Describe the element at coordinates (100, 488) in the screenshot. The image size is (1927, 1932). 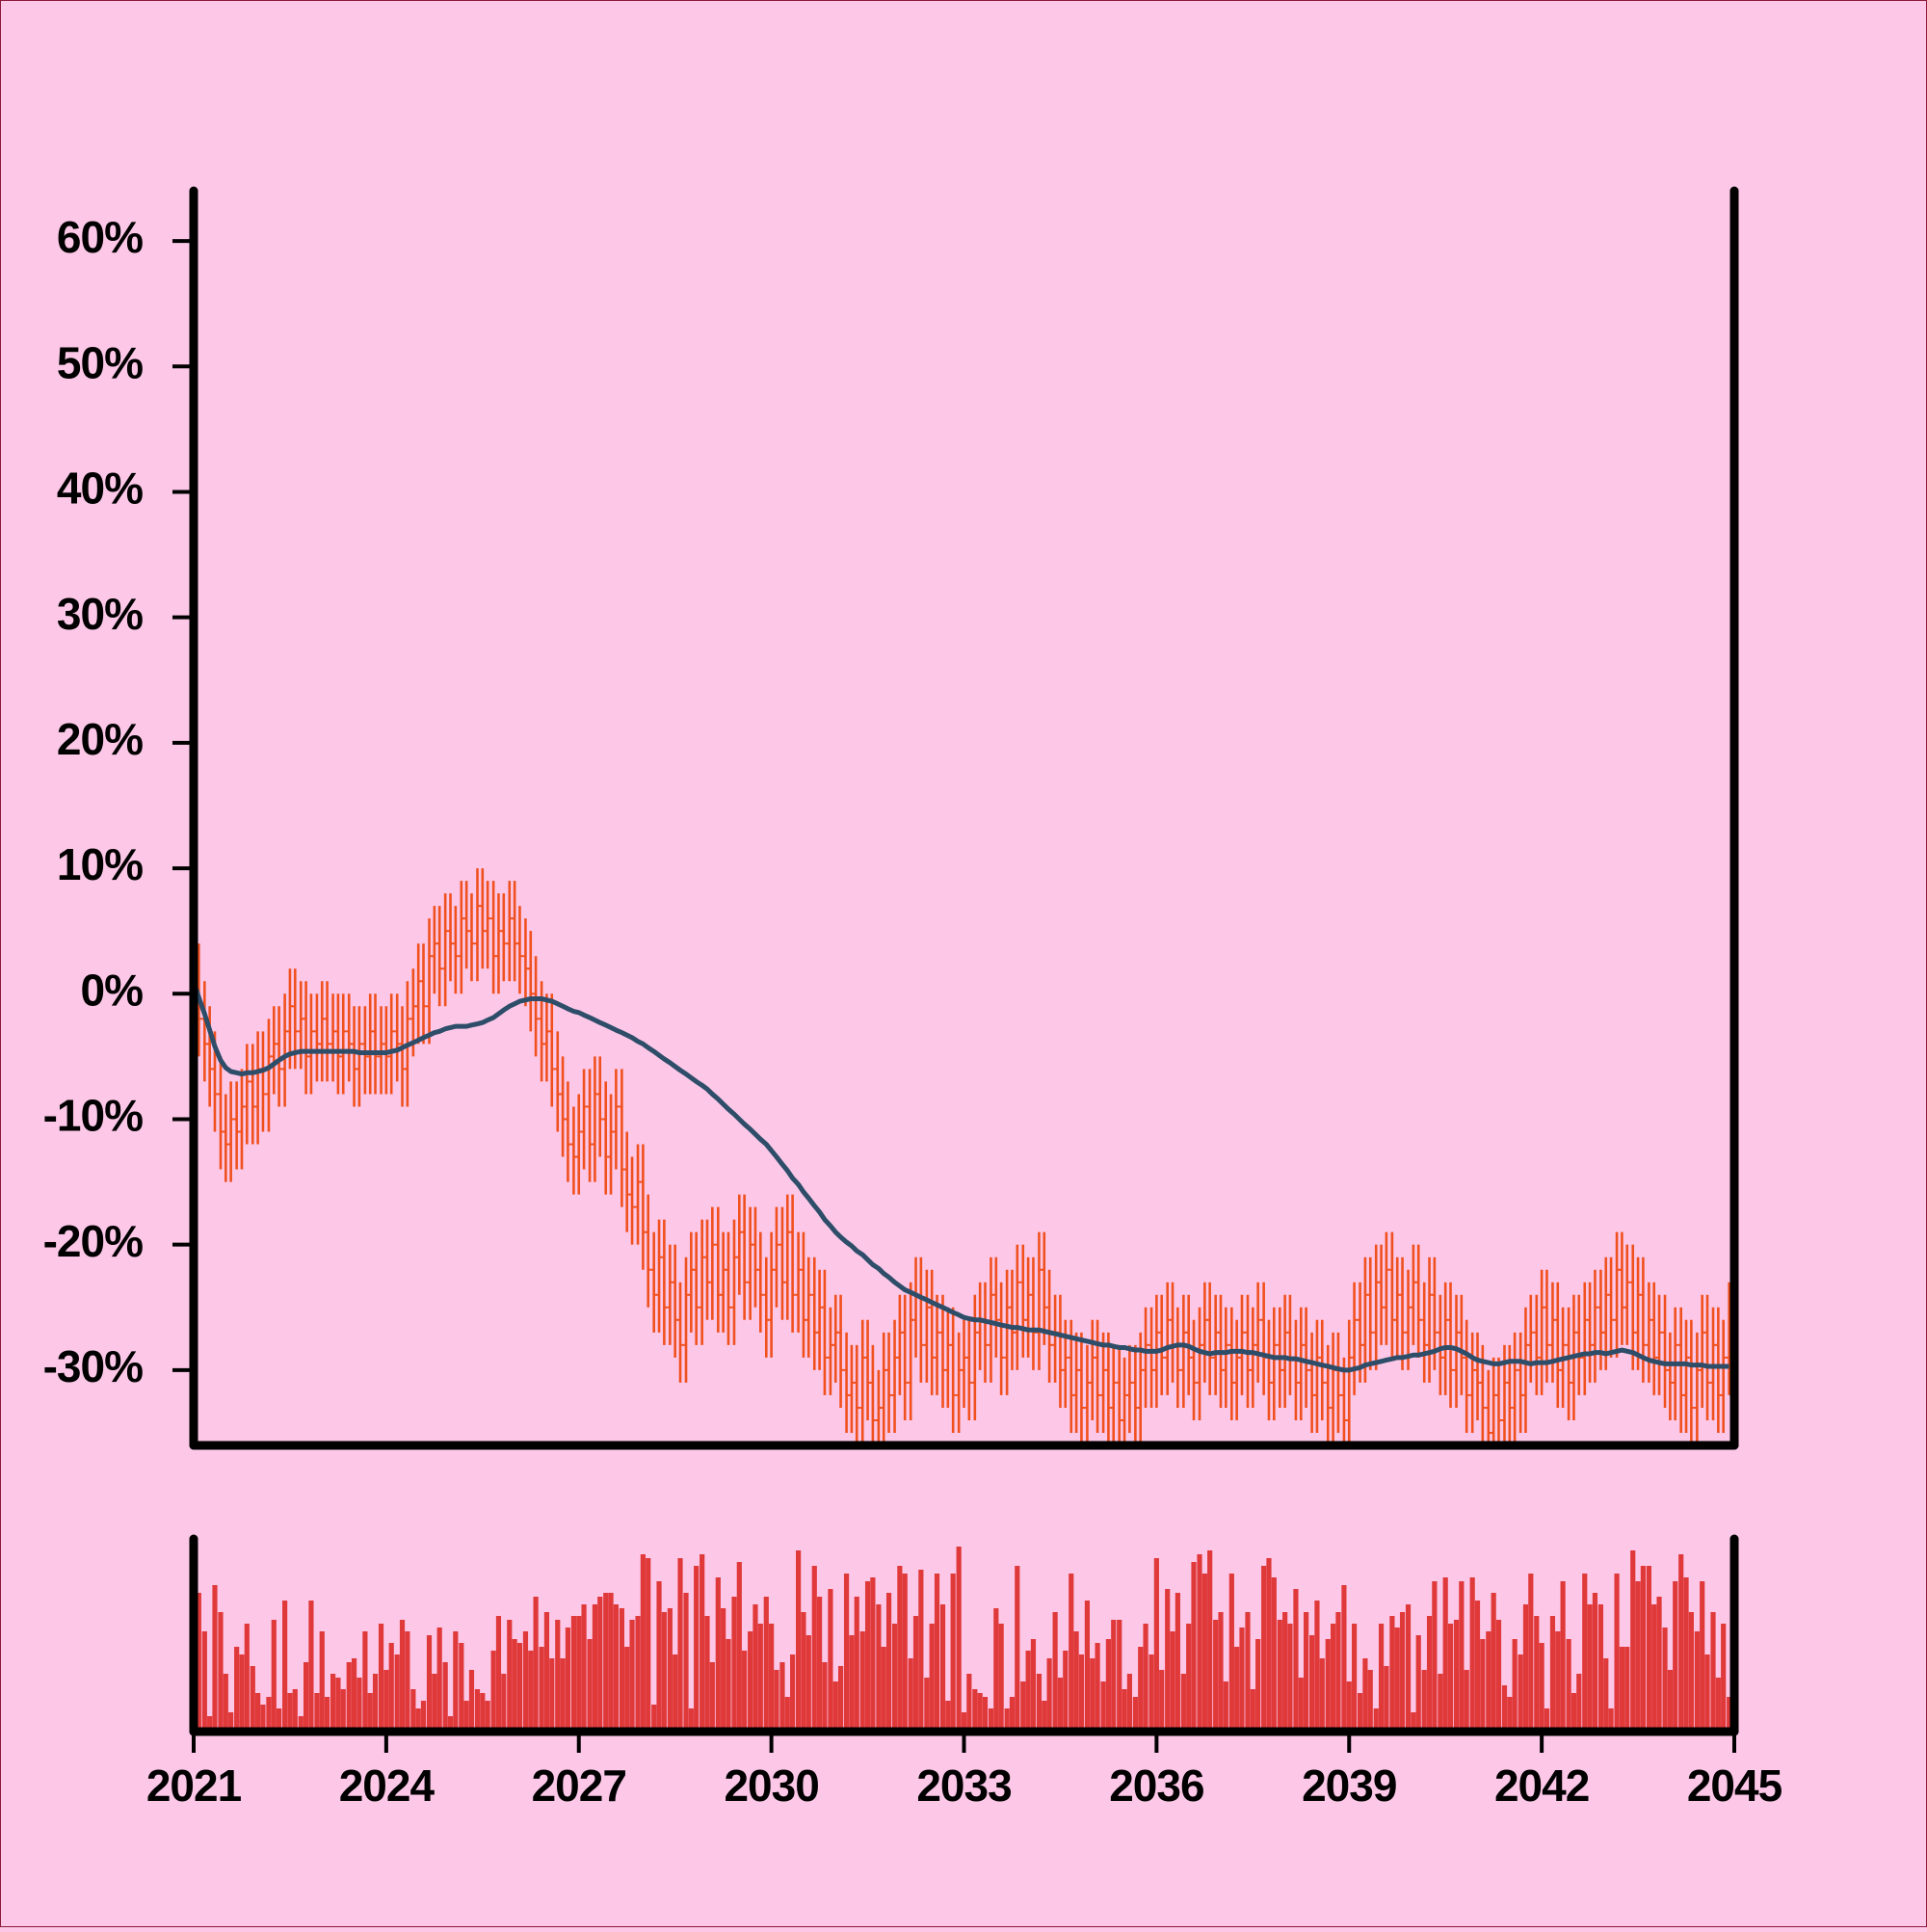
I see `y-tick-label: 40%` at that location.